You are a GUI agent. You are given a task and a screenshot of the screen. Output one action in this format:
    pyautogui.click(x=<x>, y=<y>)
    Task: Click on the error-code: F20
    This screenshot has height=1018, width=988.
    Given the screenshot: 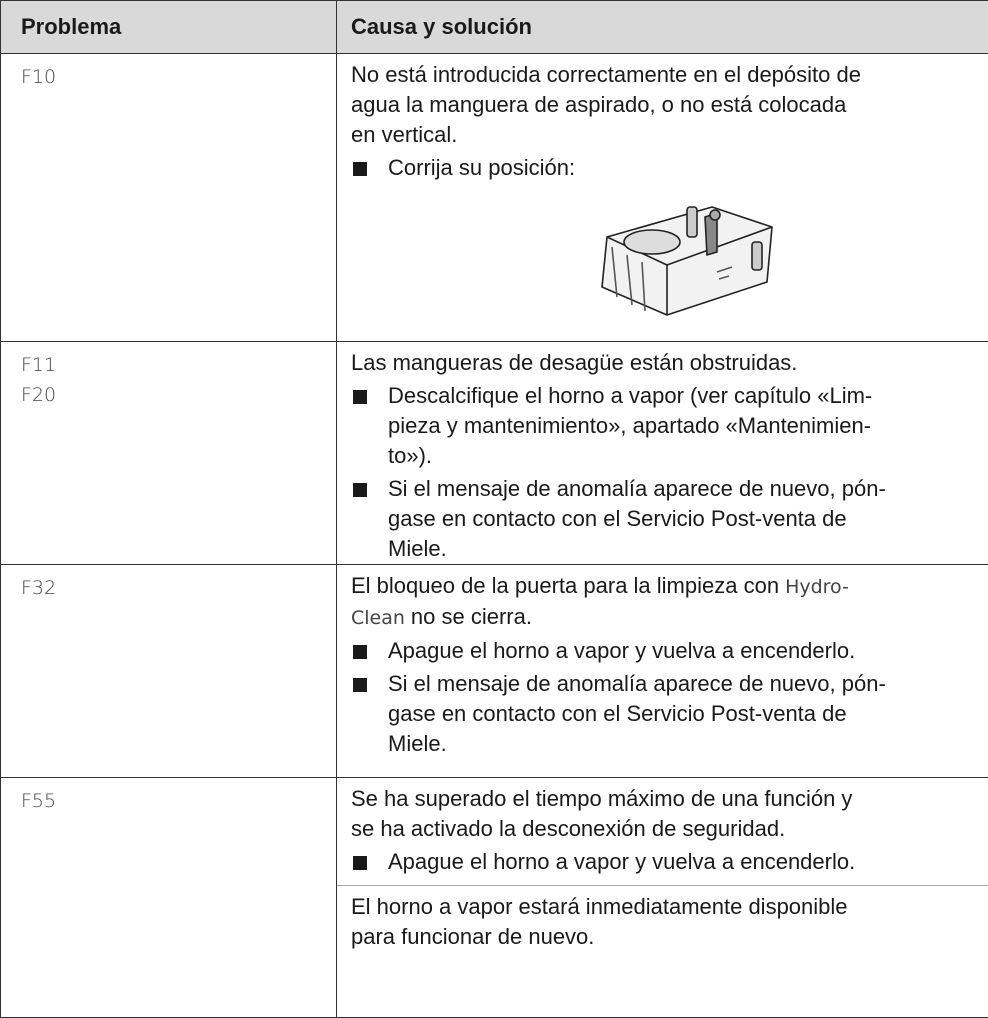 What is the action you would take?
    pyautogui.click(x=178, y=395)
    